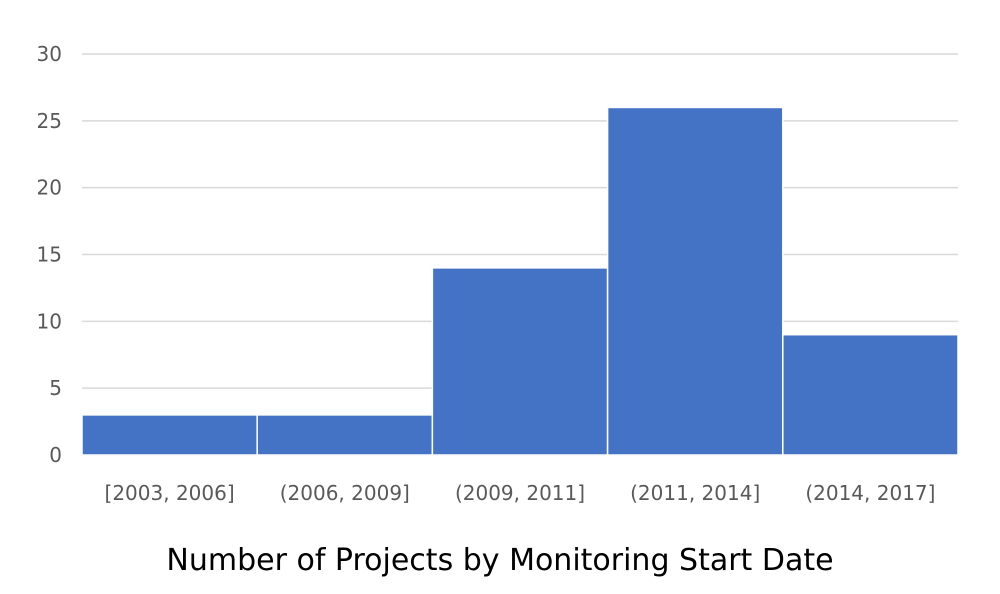 This screenshot has width=1000, height=594. Describe the element at coordinates (345, 493) in the screenshot. I see `x-category-label: (2006, 2009]` at that location.